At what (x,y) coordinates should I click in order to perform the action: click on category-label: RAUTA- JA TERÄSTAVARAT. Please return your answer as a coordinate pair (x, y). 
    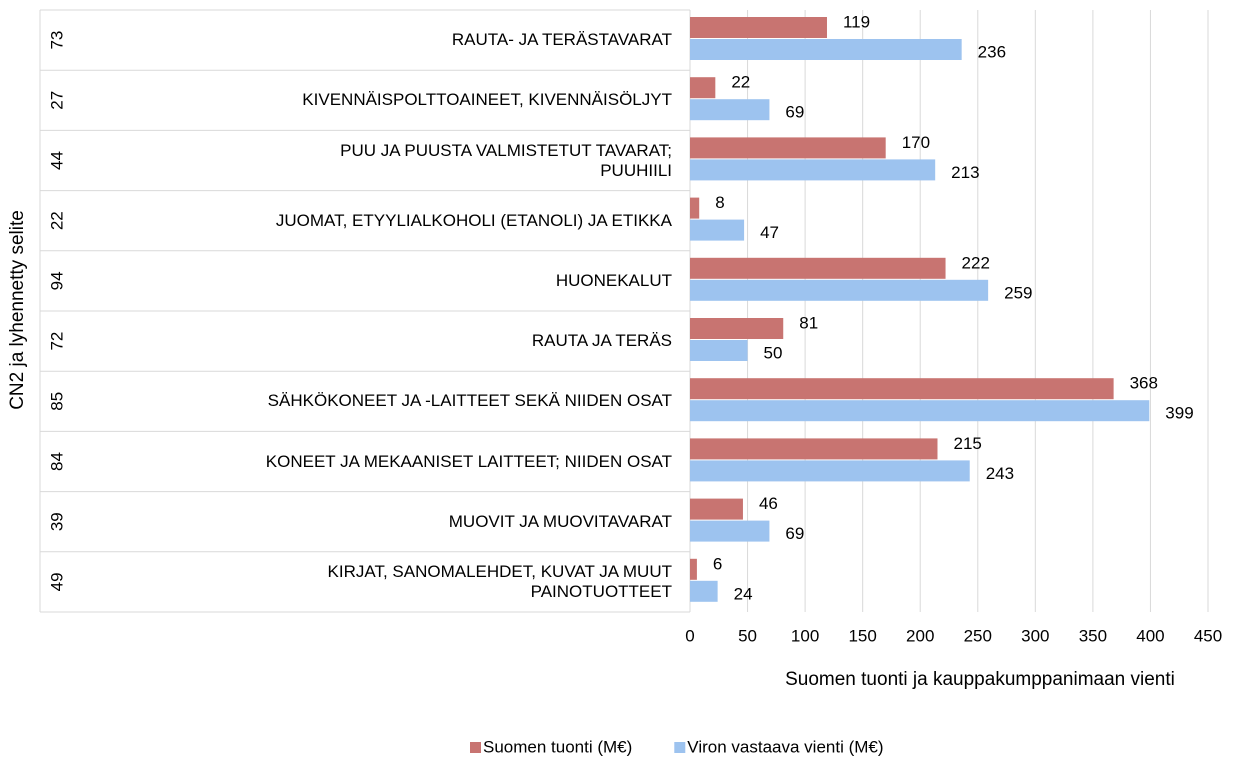
    Looking at the image, I should click on (561, 40).